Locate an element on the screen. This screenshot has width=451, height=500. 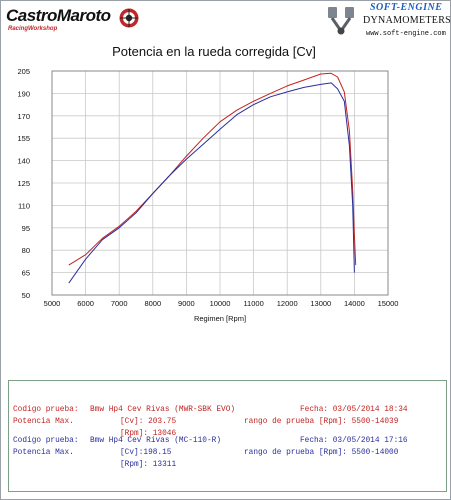
piston-emblem-icon is located at coordinates (341, 21).